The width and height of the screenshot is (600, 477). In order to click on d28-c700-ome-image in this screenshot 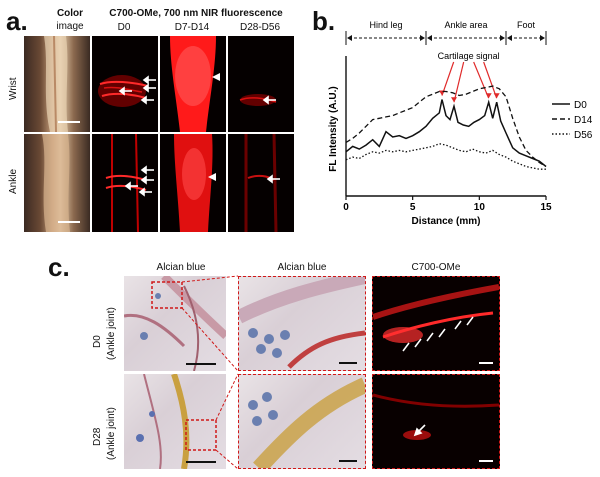, I will do `click(436, 421)`.